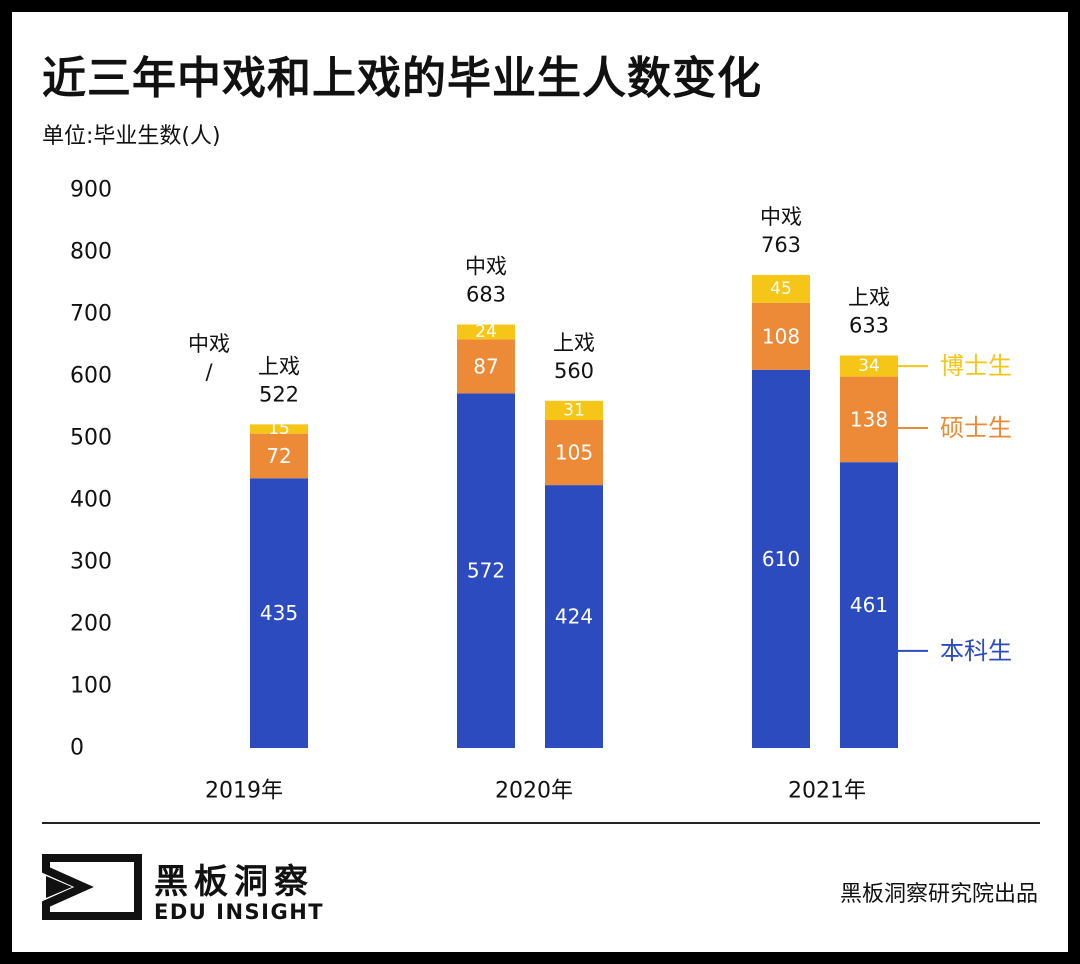 The width and height of the screenshot is (1080, 964). What do you see at coordinates (91, 438) in the screenshot?
I see `y-tick-label: 500` at bounding box center [91, 438].